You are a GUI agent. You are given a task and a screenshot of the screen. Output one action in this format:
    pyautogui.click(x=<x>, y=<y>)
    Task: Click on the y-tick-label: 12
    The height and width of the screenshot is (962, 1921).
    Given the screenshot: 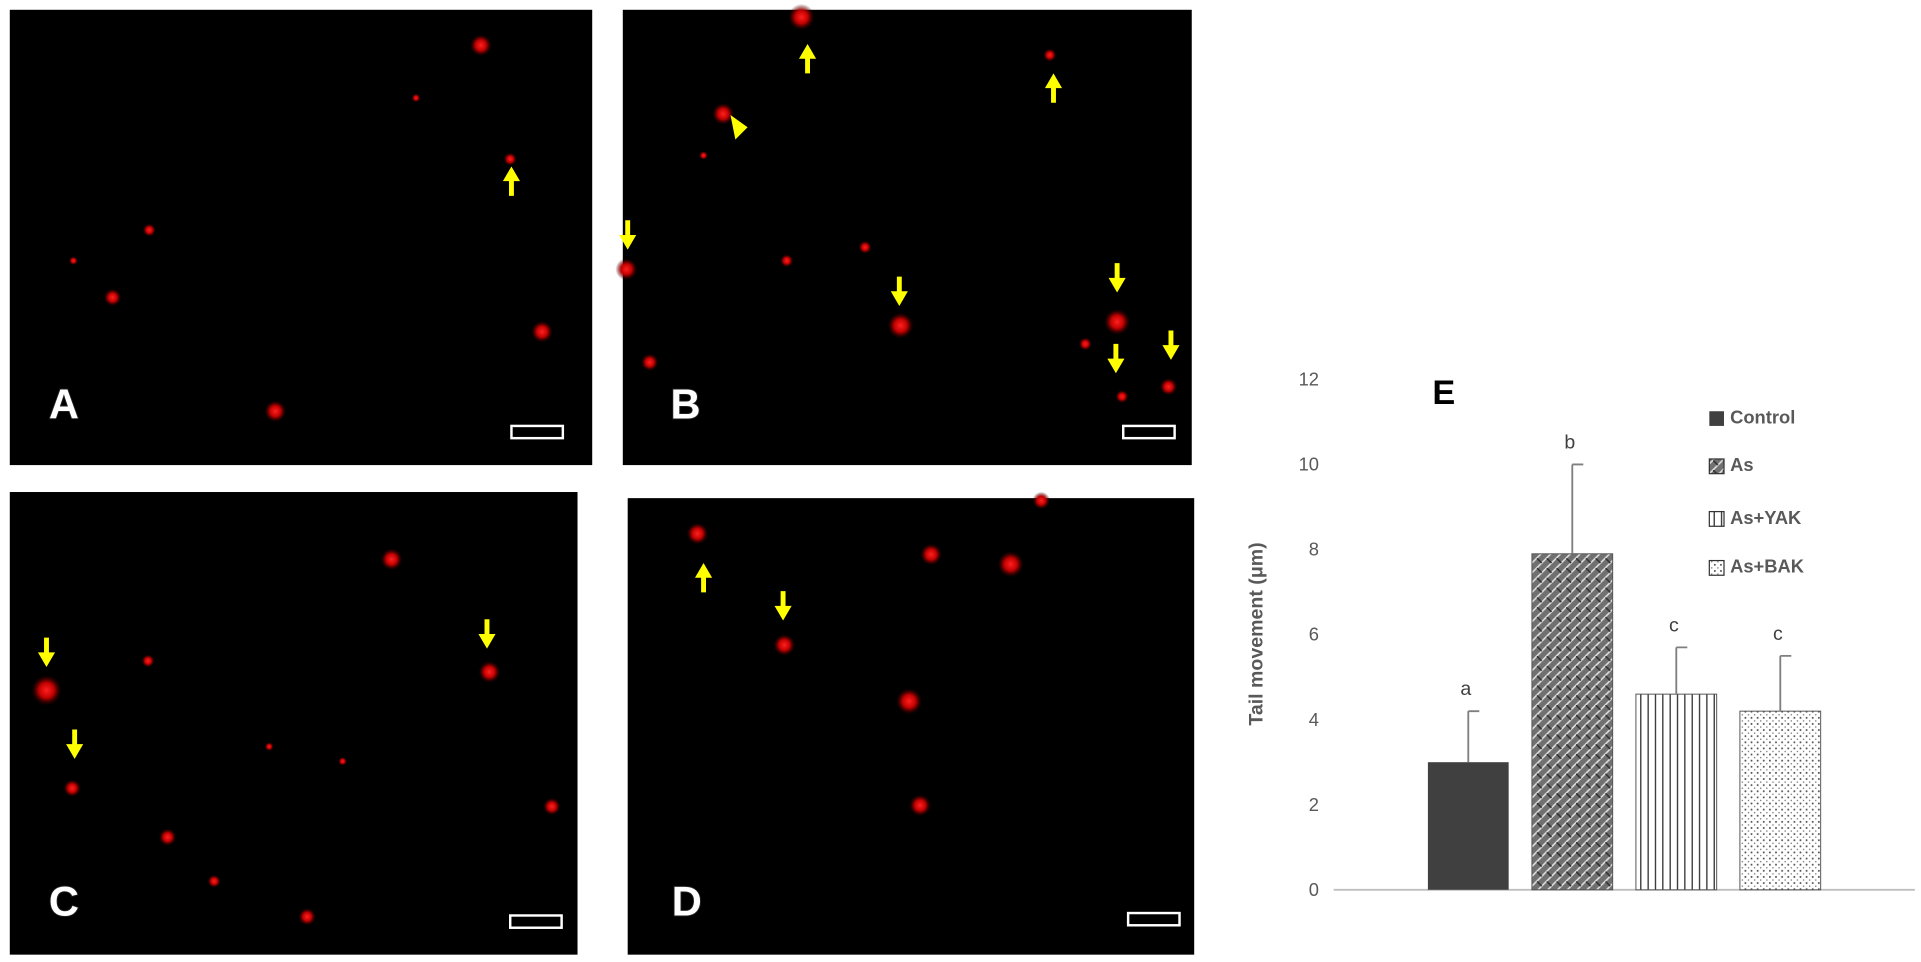 What is the action you would take?
    pyautogui.click(x=1309, y=379)
    